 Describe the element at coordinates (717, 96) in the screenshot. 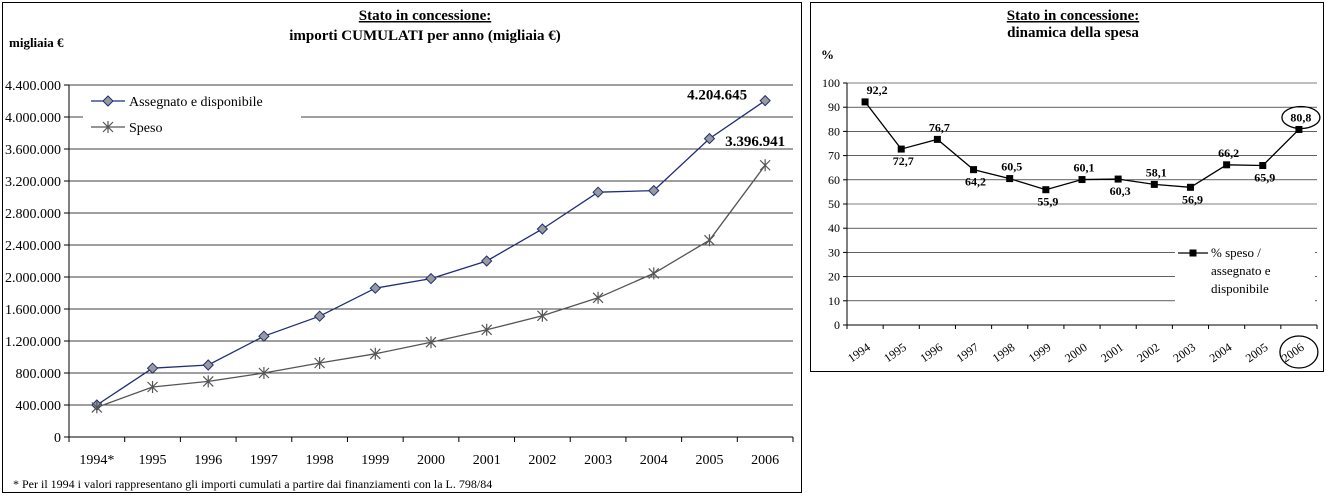

I see `assegnato-last-value-label: 4.204.645` at that location.